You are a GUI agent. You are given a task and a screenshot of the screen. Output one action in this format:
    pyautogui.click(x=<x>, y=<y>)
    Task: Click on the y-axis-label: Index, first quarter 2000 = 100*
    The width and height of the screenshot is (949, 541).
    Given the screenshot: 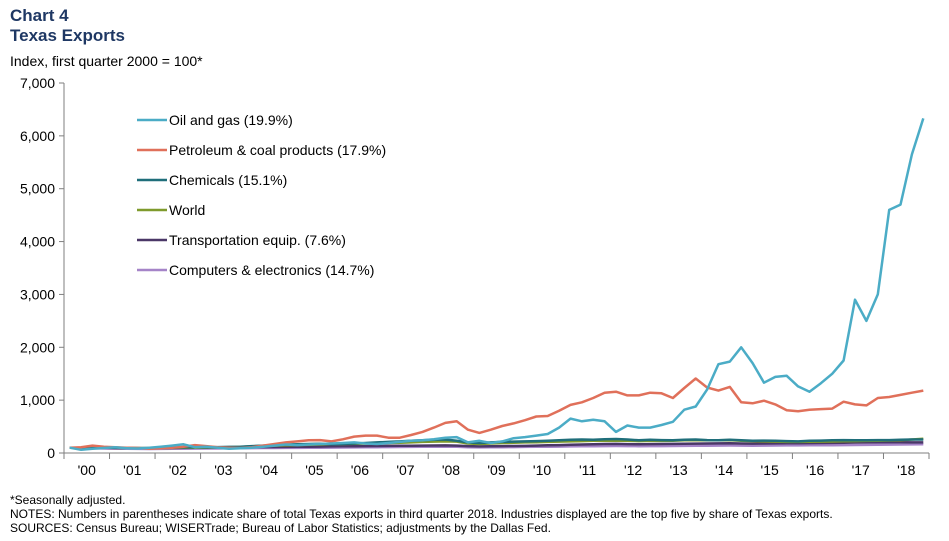 What is the action you would take?
    pyautogui.click(x=106, y=61)
    